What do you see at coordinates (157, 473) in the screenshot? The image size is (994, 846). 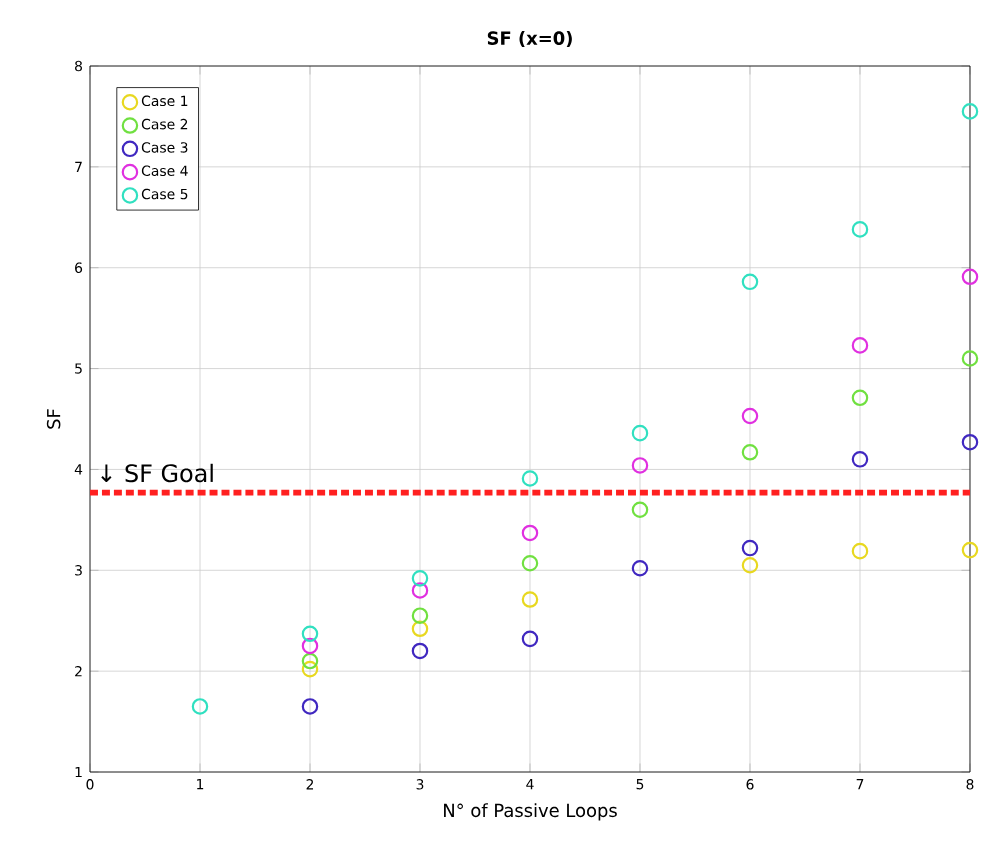 I see `ref-line-label: ↓ SF Goal` at bounding box center [157, 473].